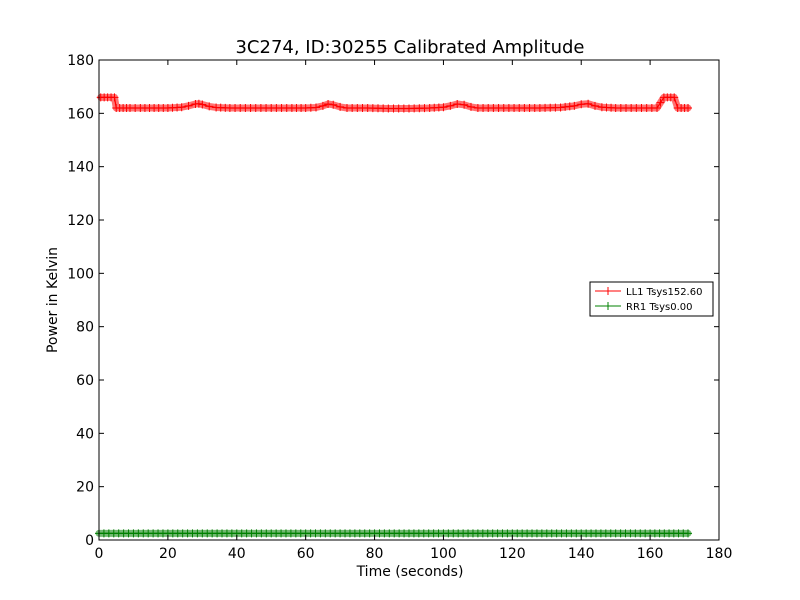 The width and height of the screenshot is (800, 600). I want to click on x-tick-label: 100, so click(443, 554).